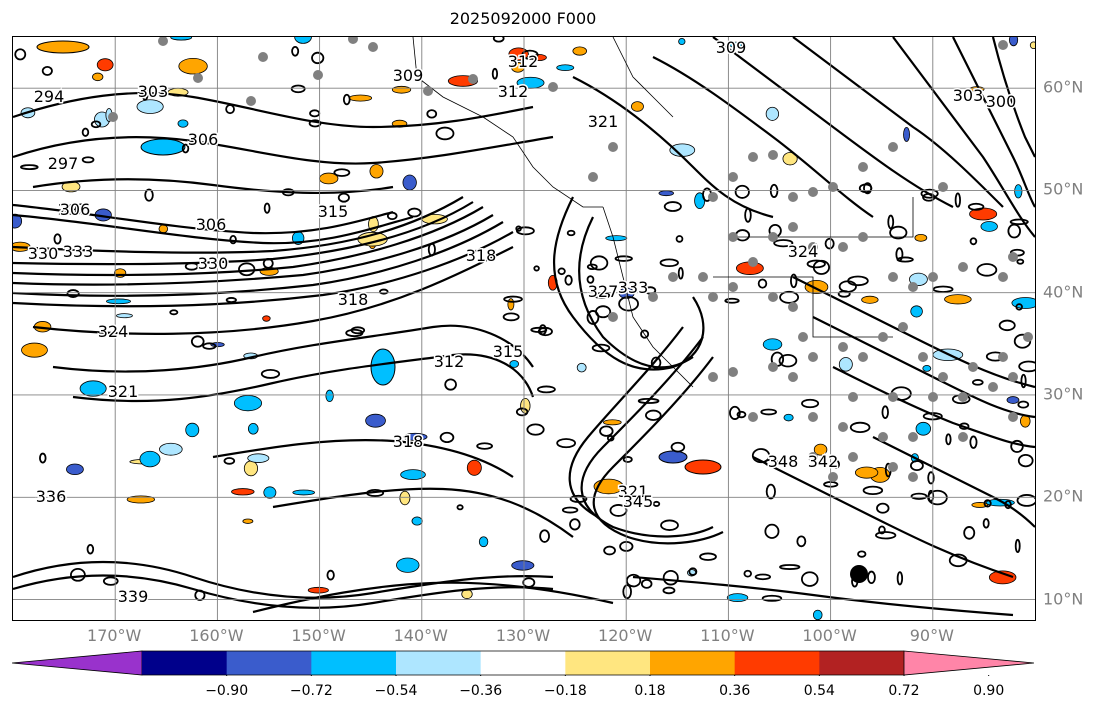  I want to click on contour-label: 345, so click(638, 501).